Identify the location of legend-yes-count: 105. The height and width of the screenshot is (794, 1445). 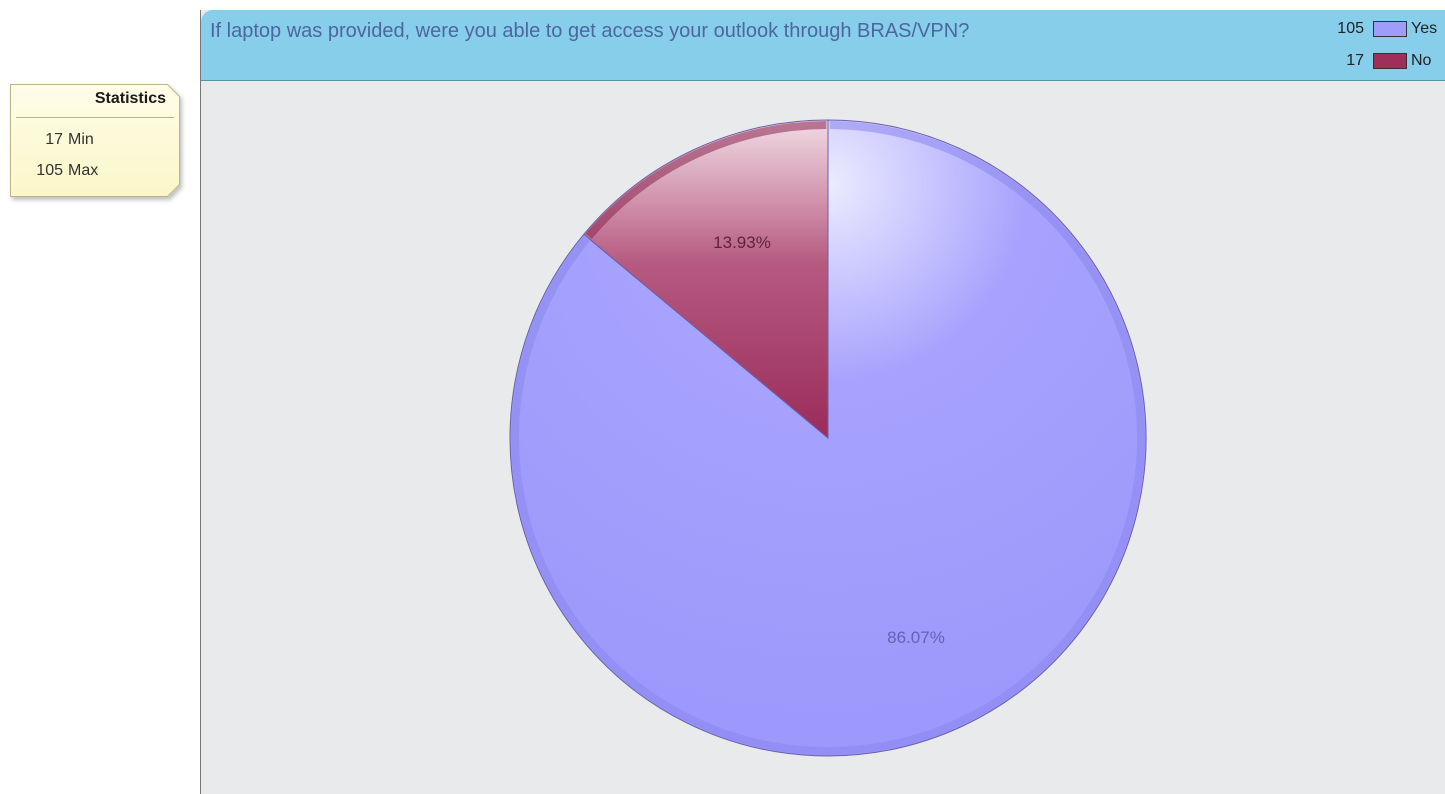
(1350, 28).